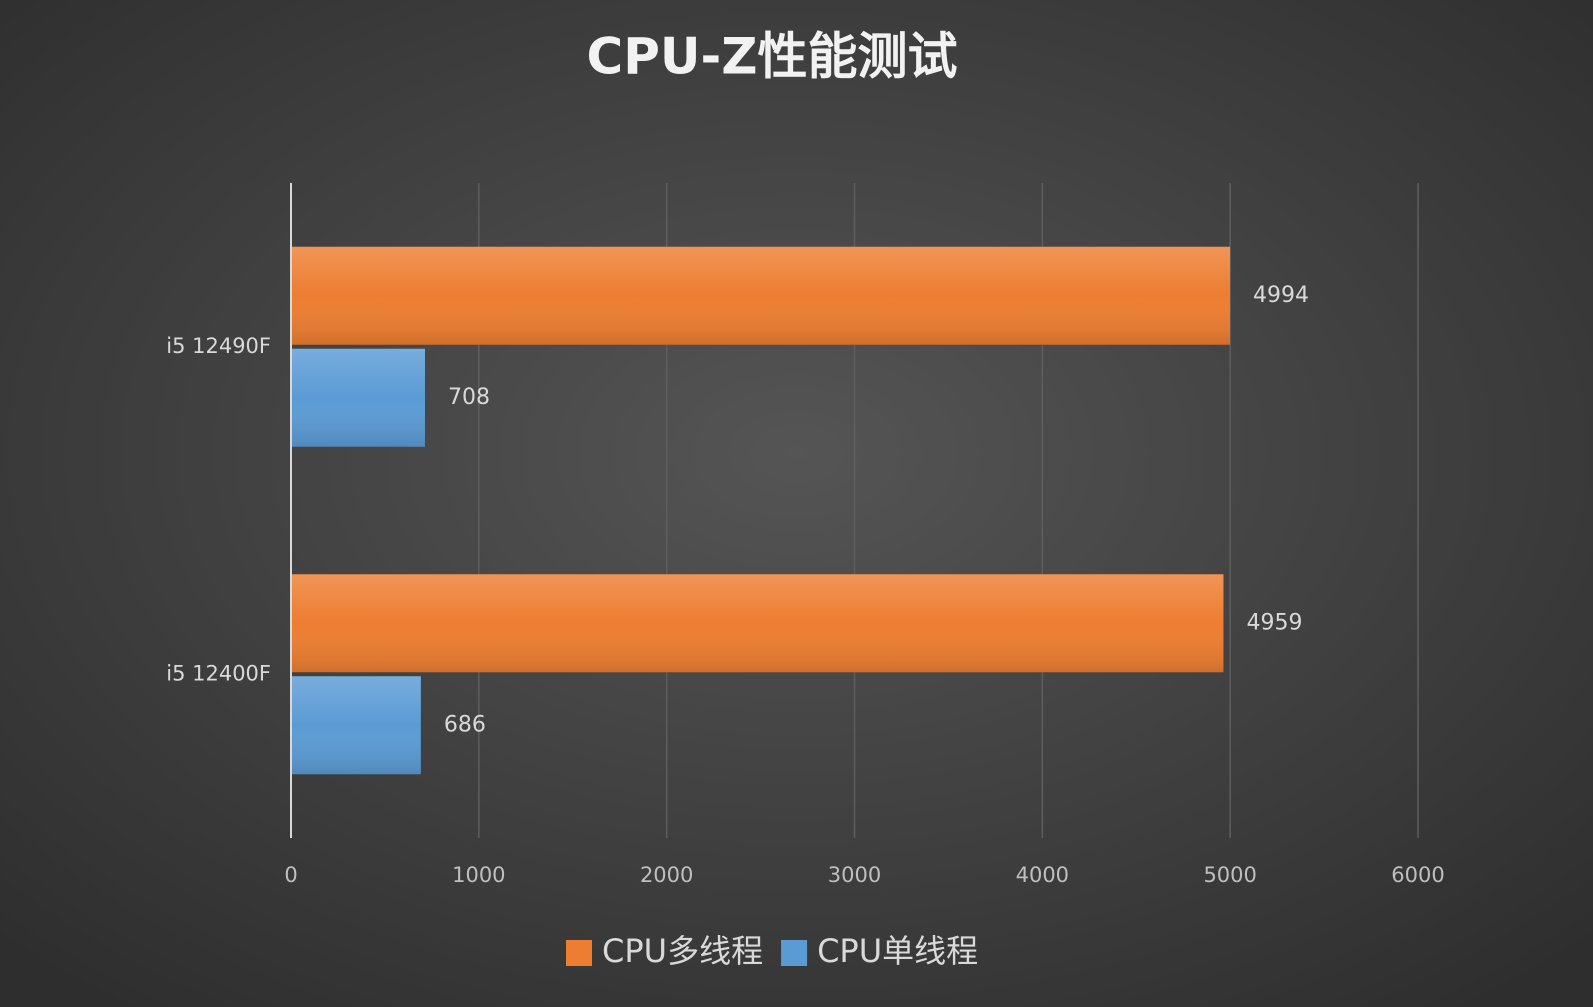 Image resolution: width=1593 pixels, height=1007 pixels. I want to click on x-tick-label: 3000, so click(854, 875).